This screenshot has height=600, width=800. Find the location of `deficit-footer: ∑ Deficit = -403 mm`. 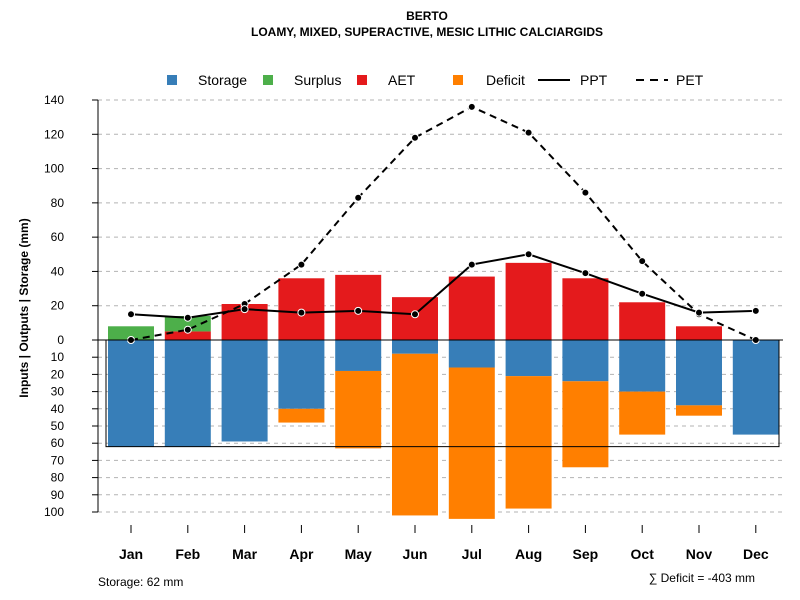

deficit-footer: ∑ Deficit = -403 mm is located at coordinates (702, 578).